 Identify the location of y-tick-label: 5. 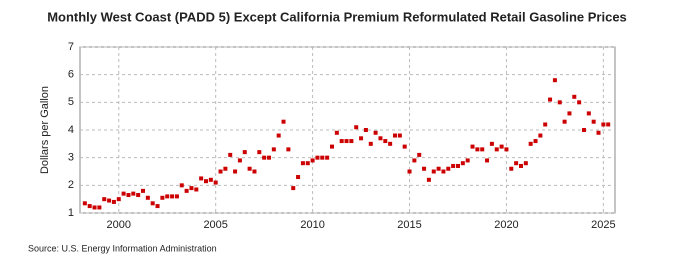
(71, 102).